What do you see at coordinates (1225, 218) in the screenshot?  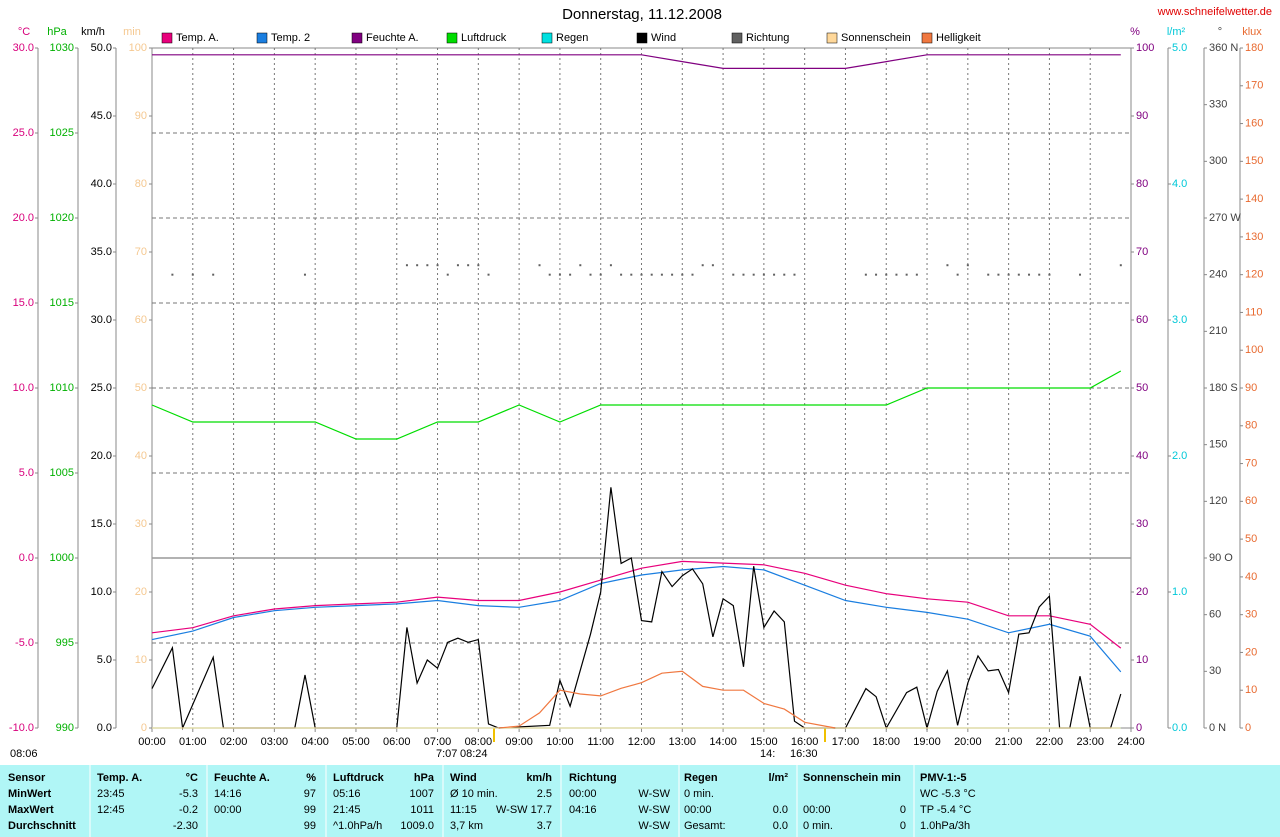 I see `y-tick-label: 270 W` at bounding box center [1225, 218].